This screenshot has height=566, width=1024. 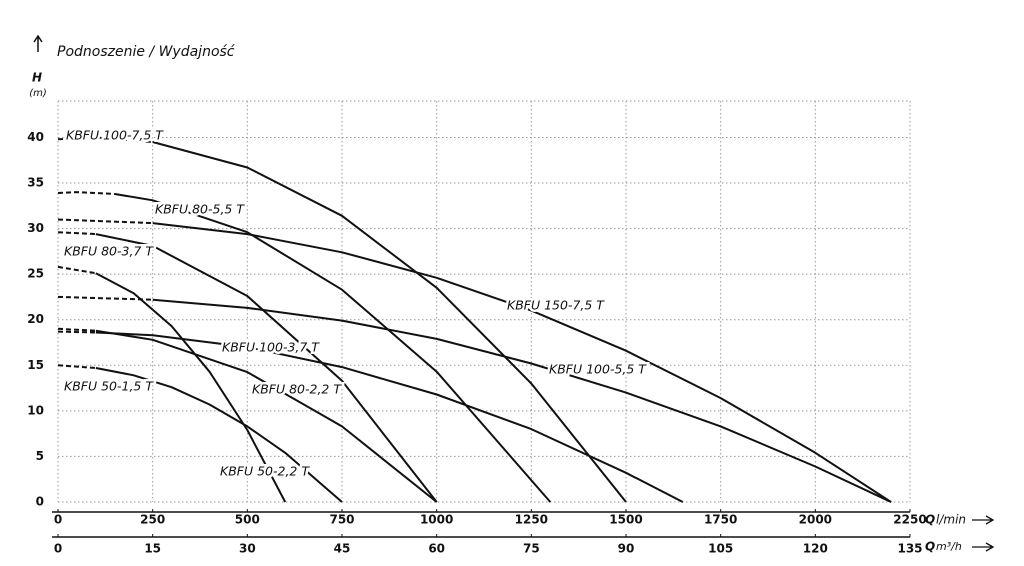 What do you see at coordinates (271, 347) in the screenshot?
I see `curve-label: KBFU 100-3,7 T` at bounding box center [271, 347].